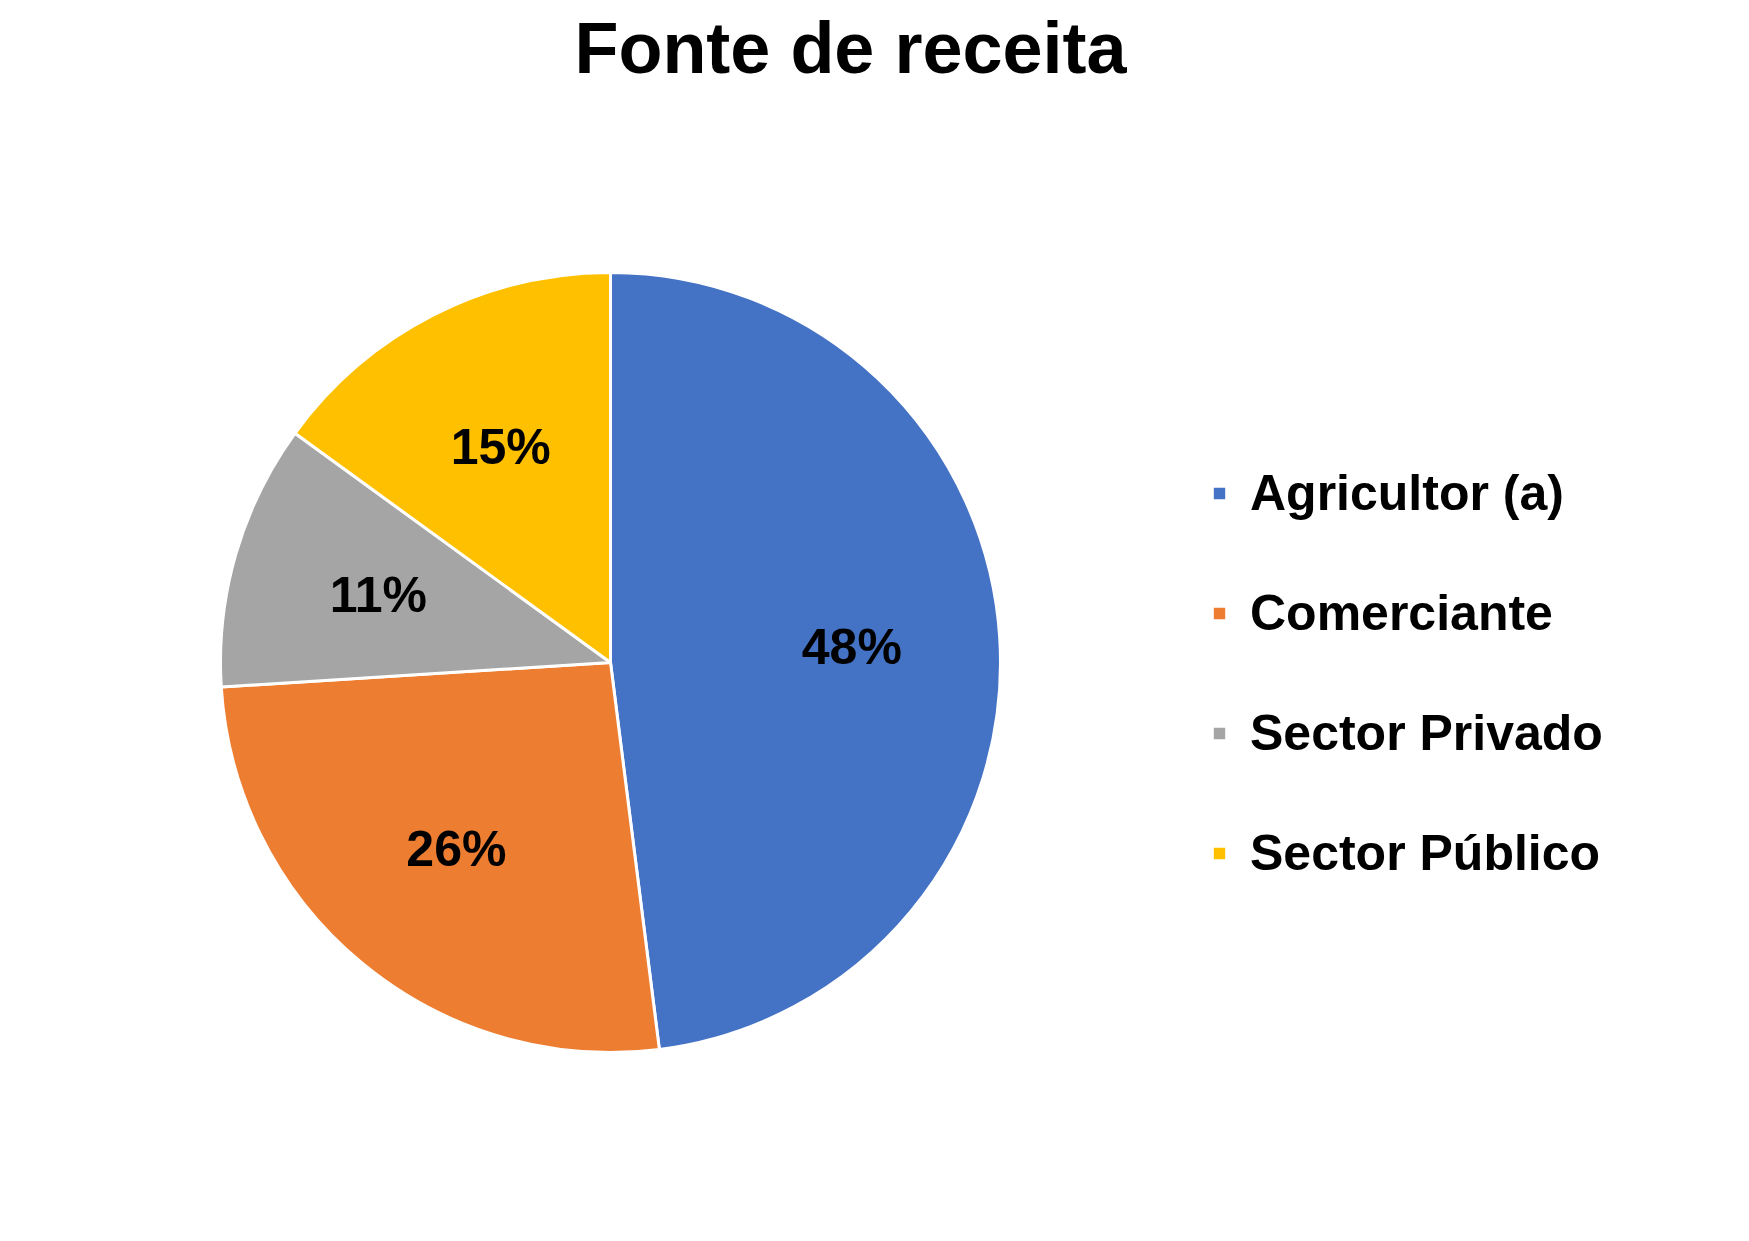 The height and width of the screenshot is (1241, 1749). Describe the element at coordinates (1407, 493) in the screenshot. I see `legend-label: Agricultor (a)` at that location.